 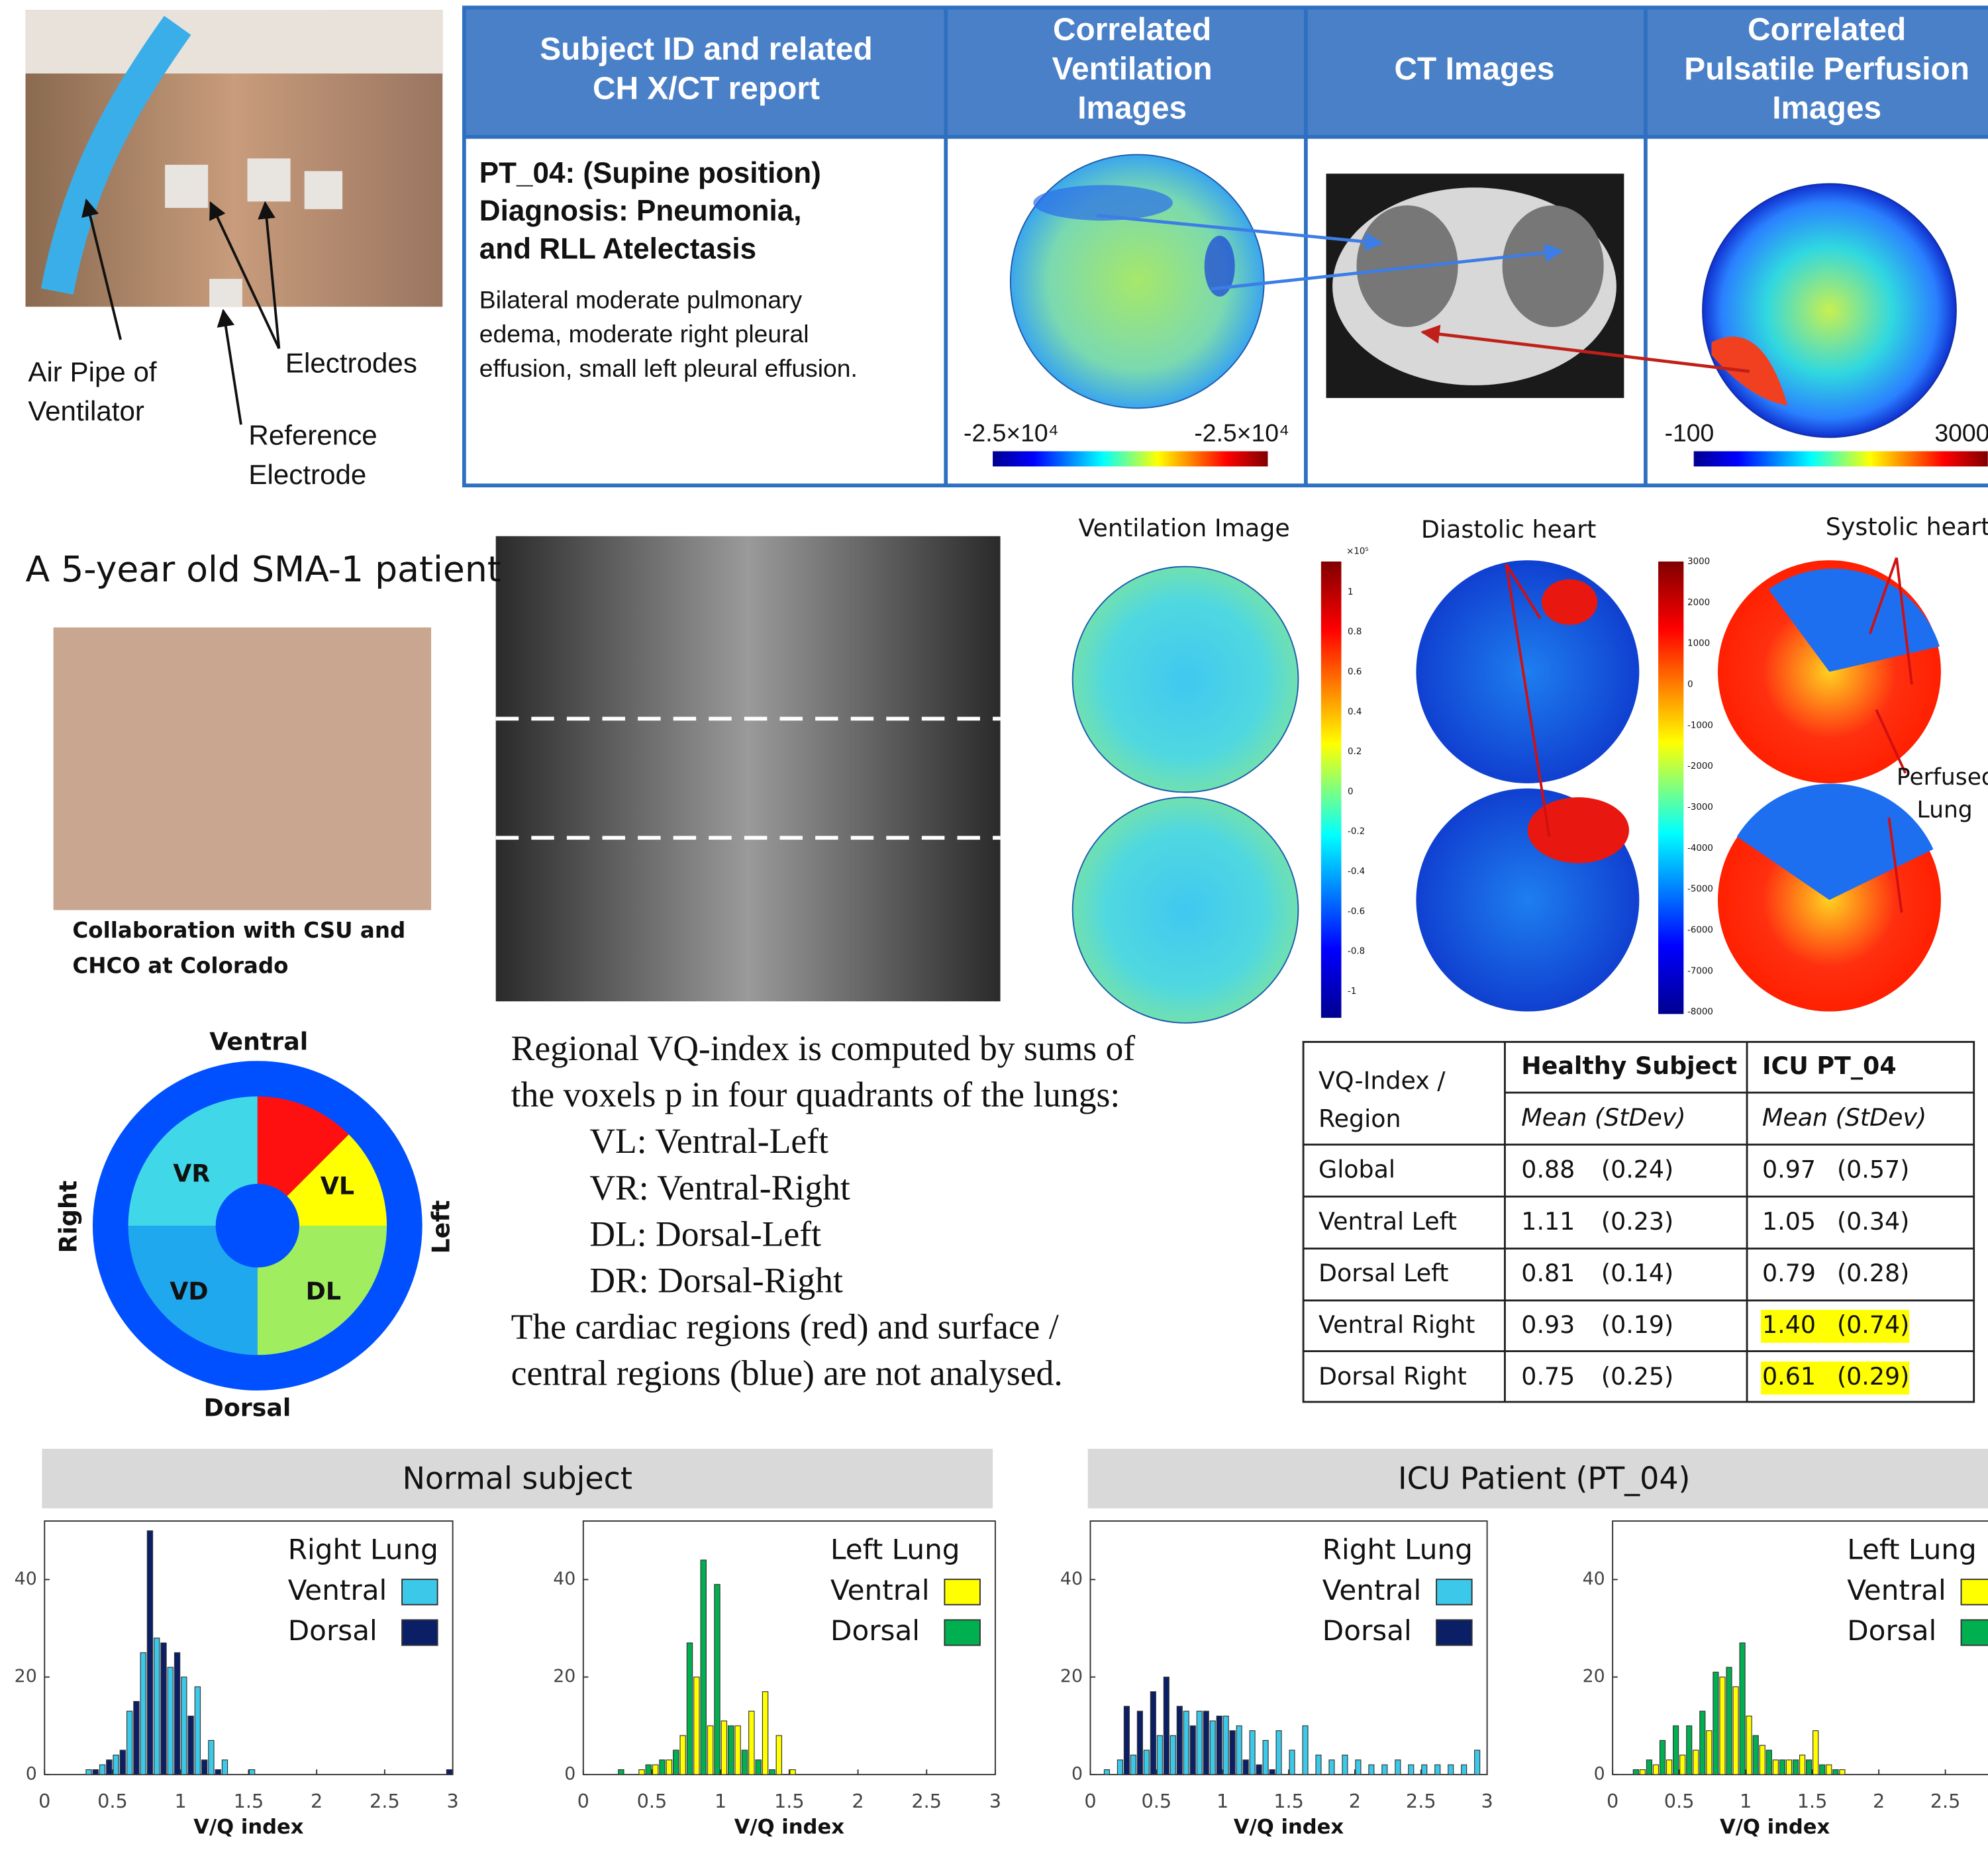 What do you see at coordinates (1873, 1169) in the screenshot?
I see `text: (0.57)` at bounding box center [1873, 1169].